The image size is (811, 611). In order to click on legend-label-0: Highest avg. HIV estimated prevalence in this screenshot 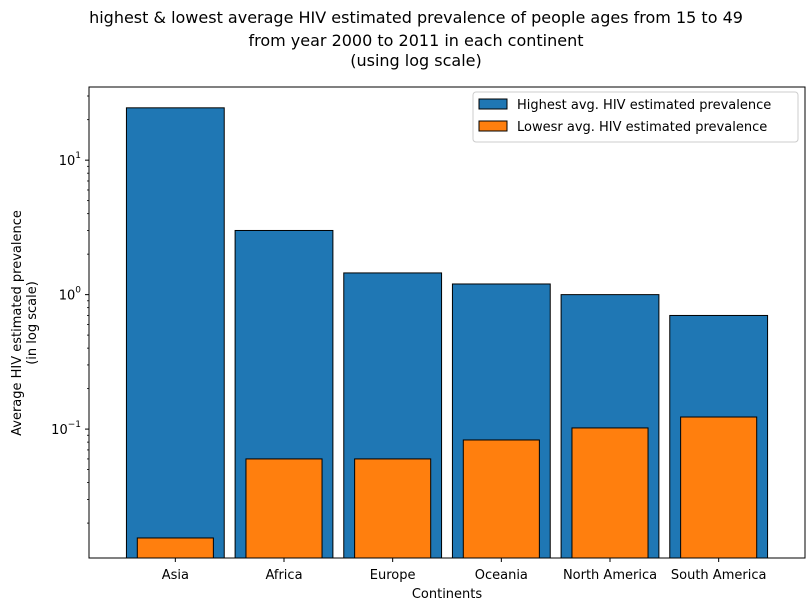, I will do `click(644, 105)`.